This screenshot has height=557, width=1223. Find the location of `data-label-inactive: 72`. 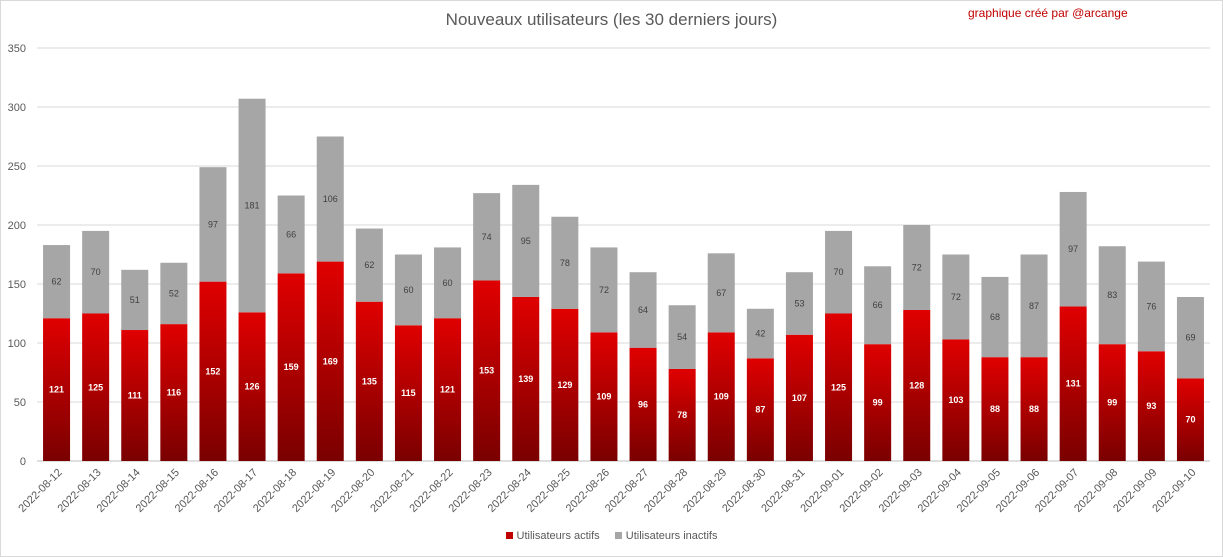

data-label-inactive: 72 is located at coordinates (956, 297).